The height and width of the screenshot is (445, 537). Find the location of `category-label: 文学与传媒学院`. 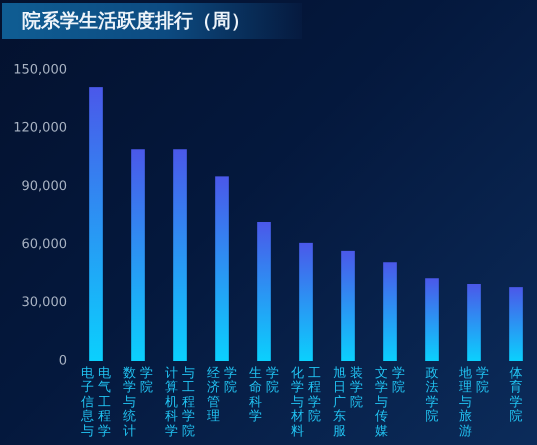

category-label: 文学与传媒学院 is located at coordinates (390, 402).